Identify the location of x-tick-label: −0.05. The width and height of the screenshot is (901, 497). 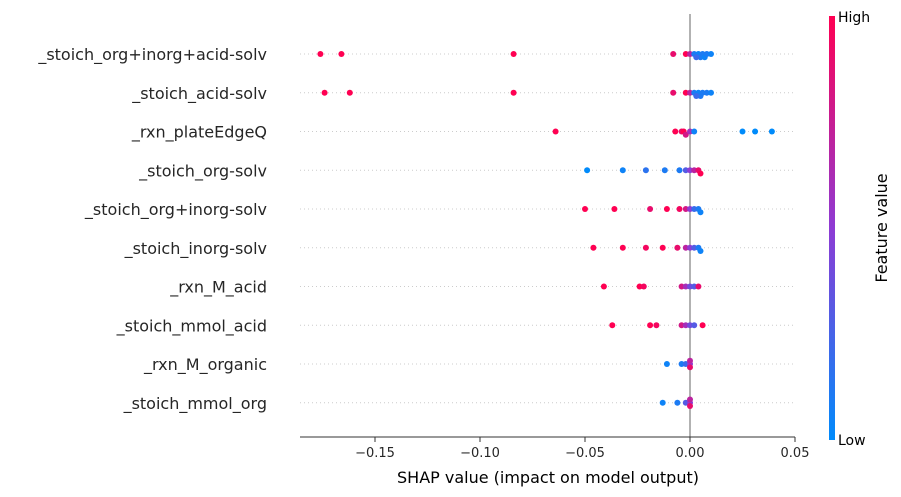
(585, 453).